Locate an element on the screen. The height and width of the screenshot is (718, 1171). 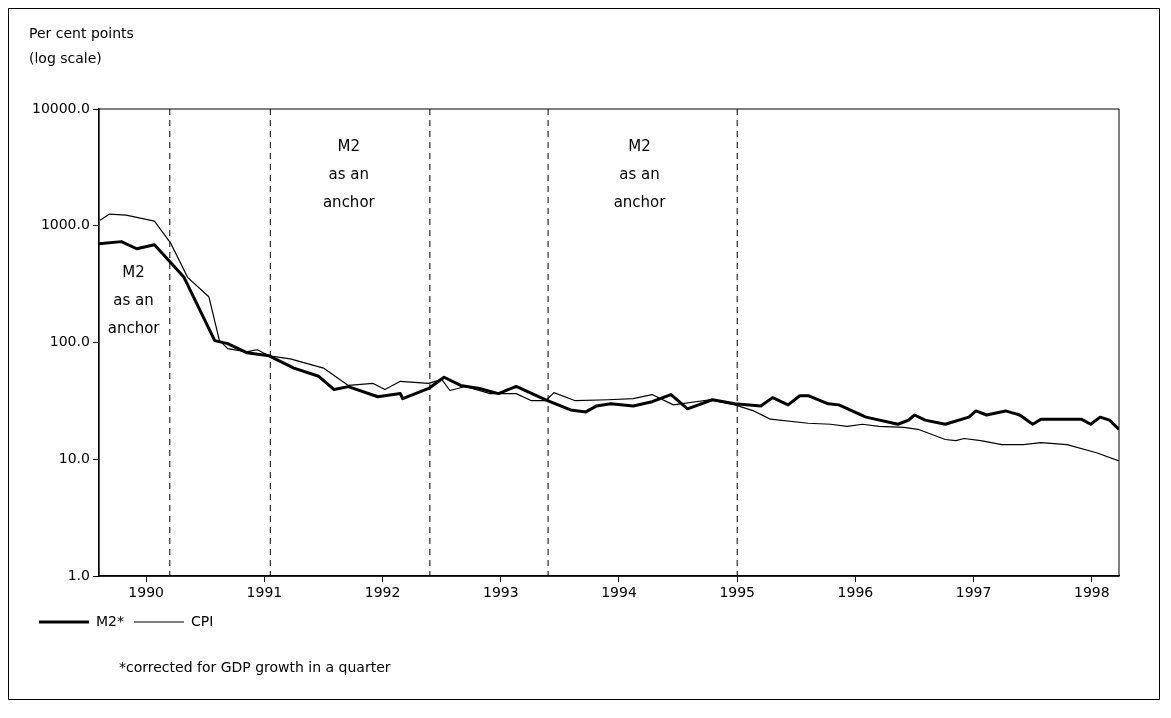
y-tick-label: 1.0 is located at coordinates (78, 574).